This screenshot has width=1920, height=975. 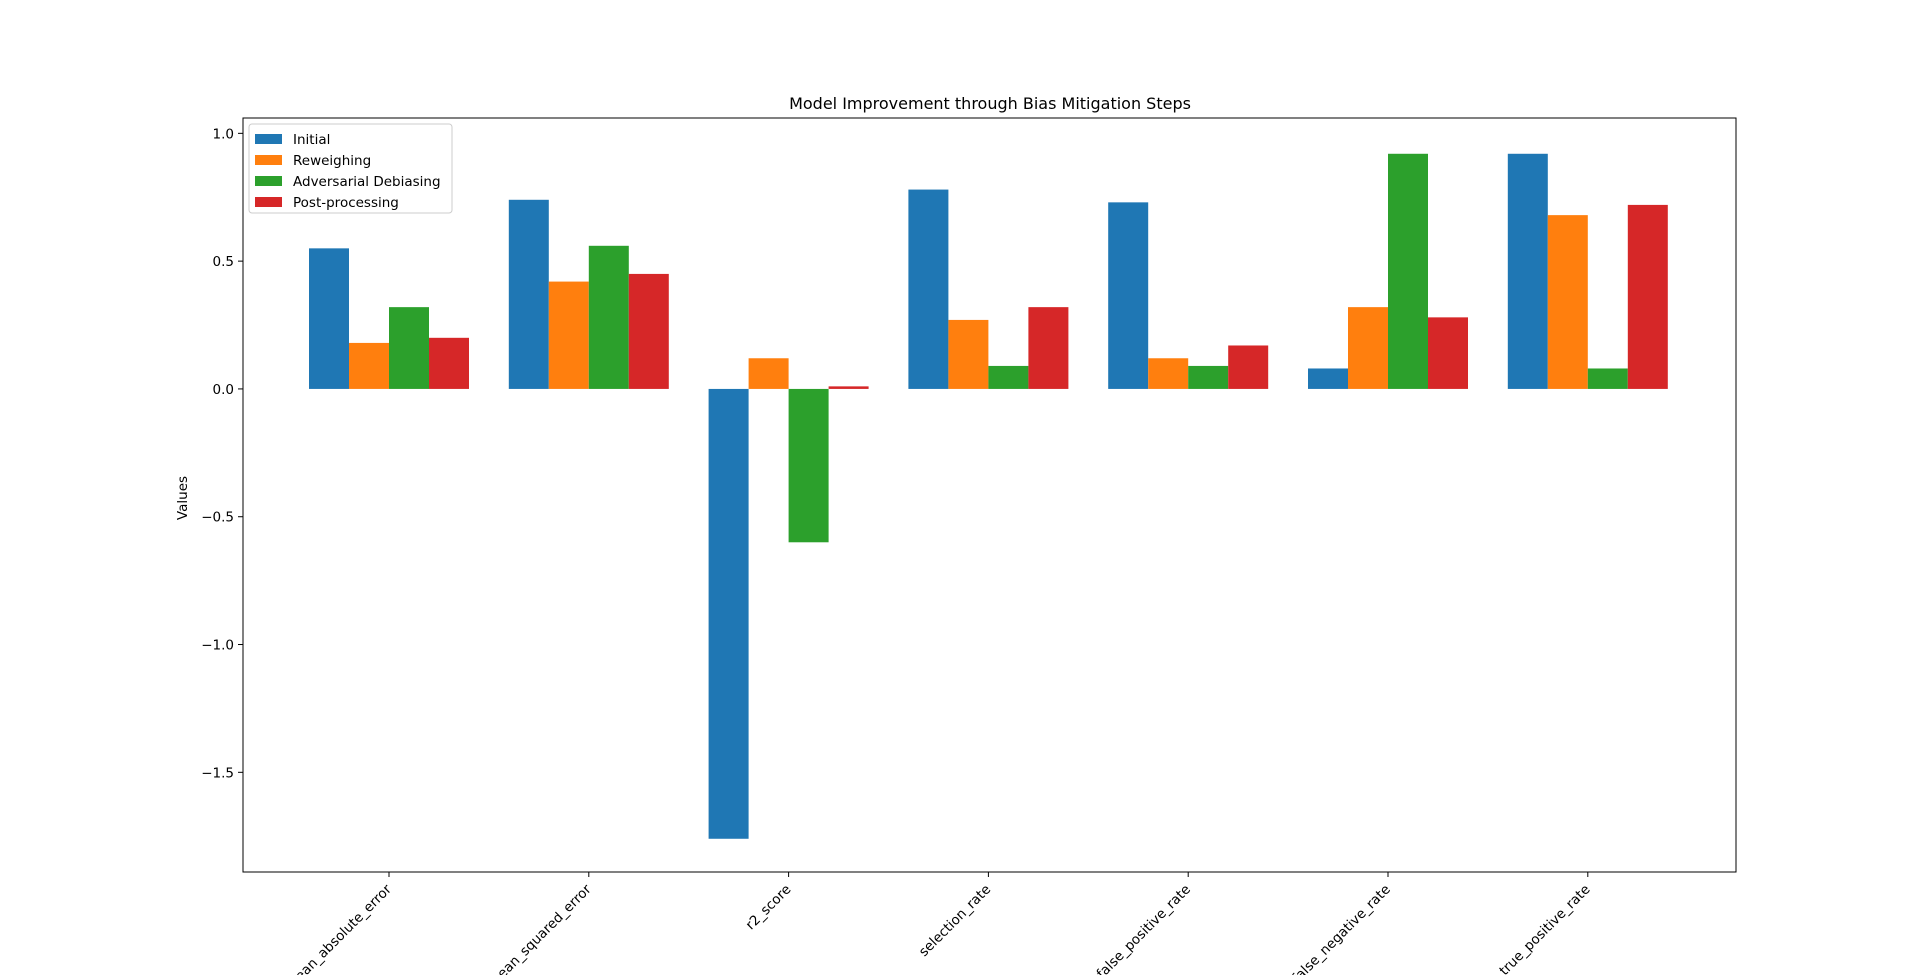 I want to click on legend-label: Reweighing, so click(x=332, y=161).